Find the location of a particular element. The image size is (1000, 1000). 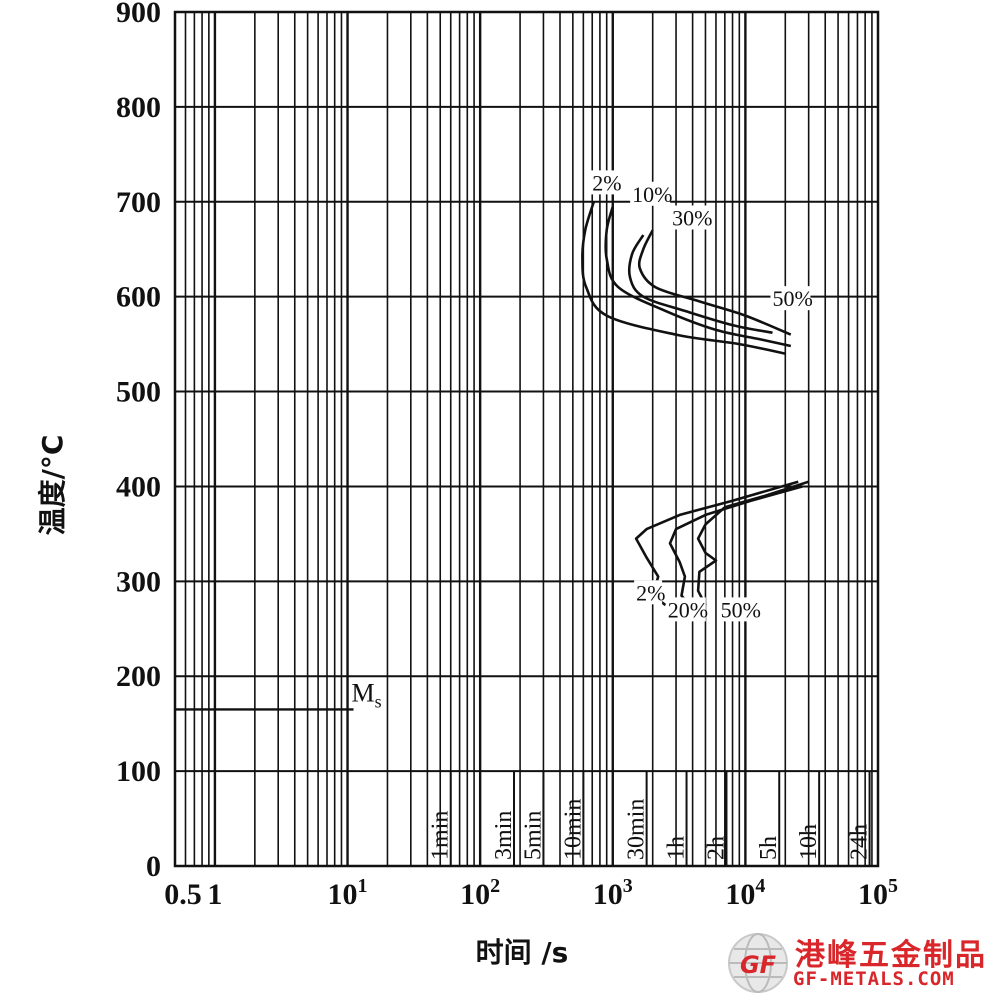

x-tick-label: 10⁵ is located at coordinates (878, 893).